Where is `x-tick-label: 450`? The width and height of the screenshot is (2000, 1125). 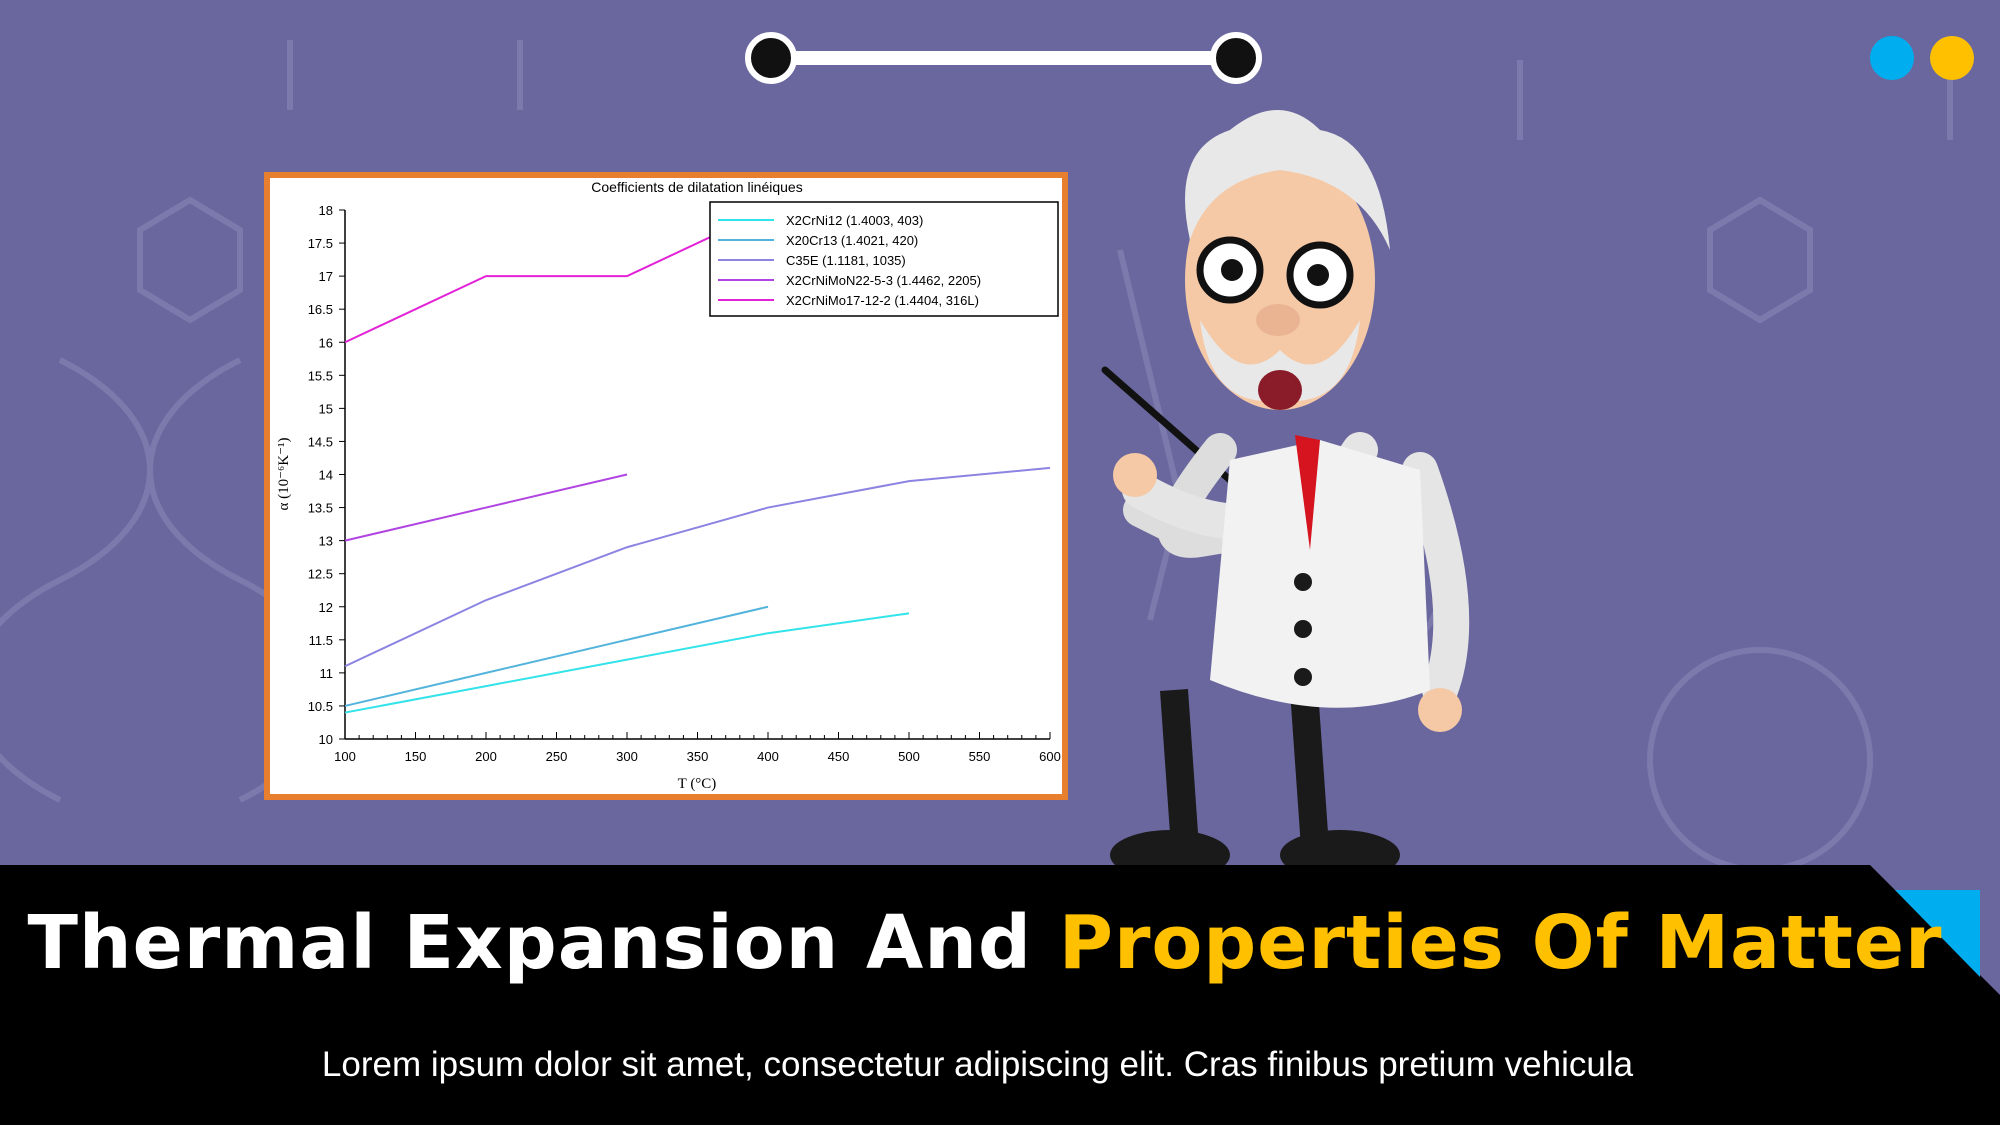
x-tick-label: 450 is located at coordinates (839, 756).